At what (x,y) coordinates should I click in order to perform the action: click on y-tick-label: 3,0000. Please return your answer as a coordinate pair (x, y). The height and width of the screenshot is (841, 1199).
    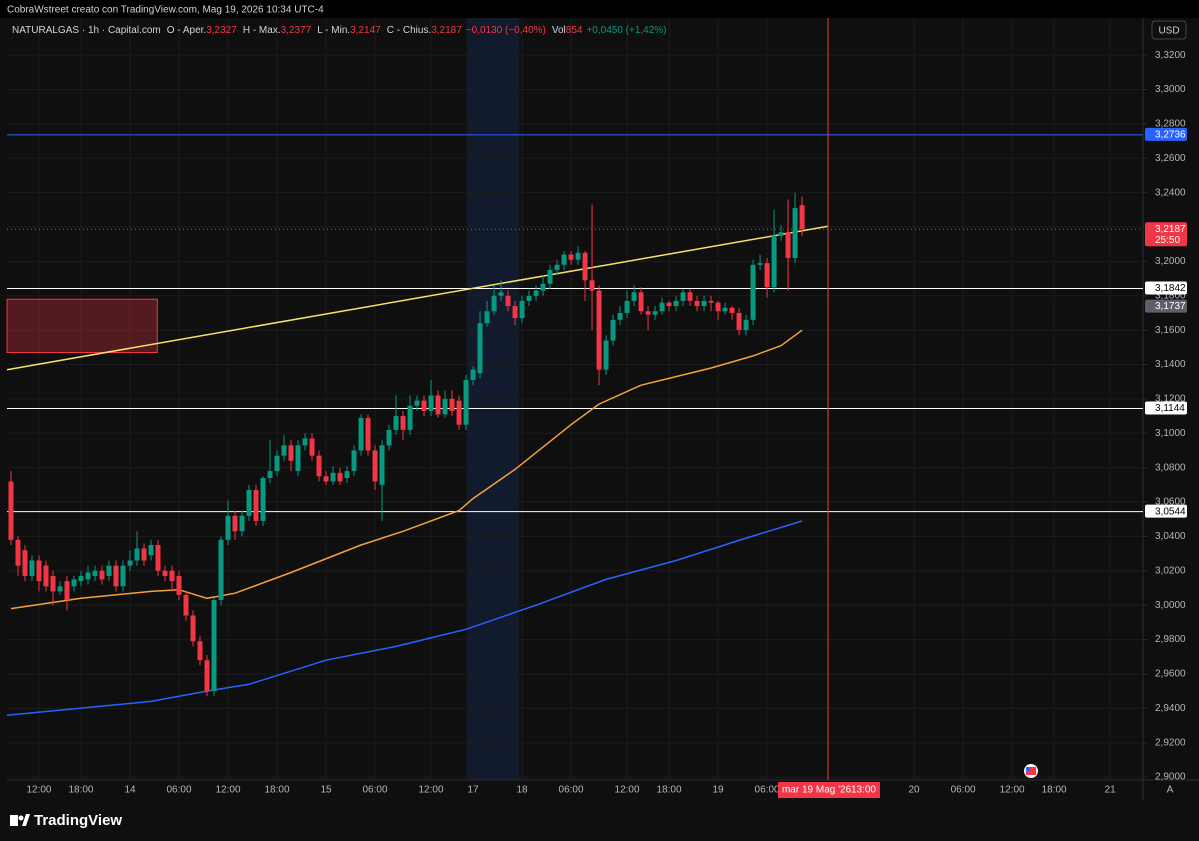
    Looking at the image, I should click on (1170, 605).